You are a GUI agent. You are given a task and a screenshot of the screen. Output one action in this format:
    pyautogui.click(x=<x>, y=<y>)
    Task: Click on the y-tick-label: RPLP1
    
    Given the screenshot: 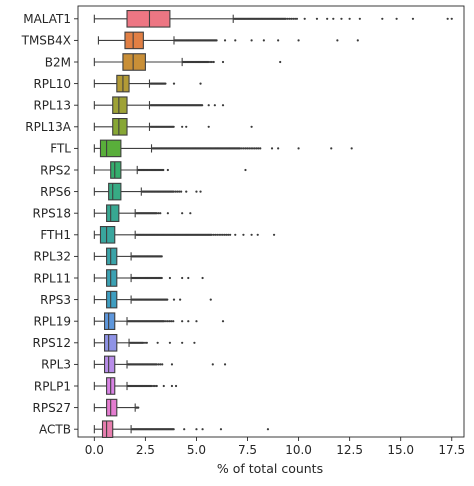 What is the action you would take?
    pyautogui.click(x=52, y=386)
    